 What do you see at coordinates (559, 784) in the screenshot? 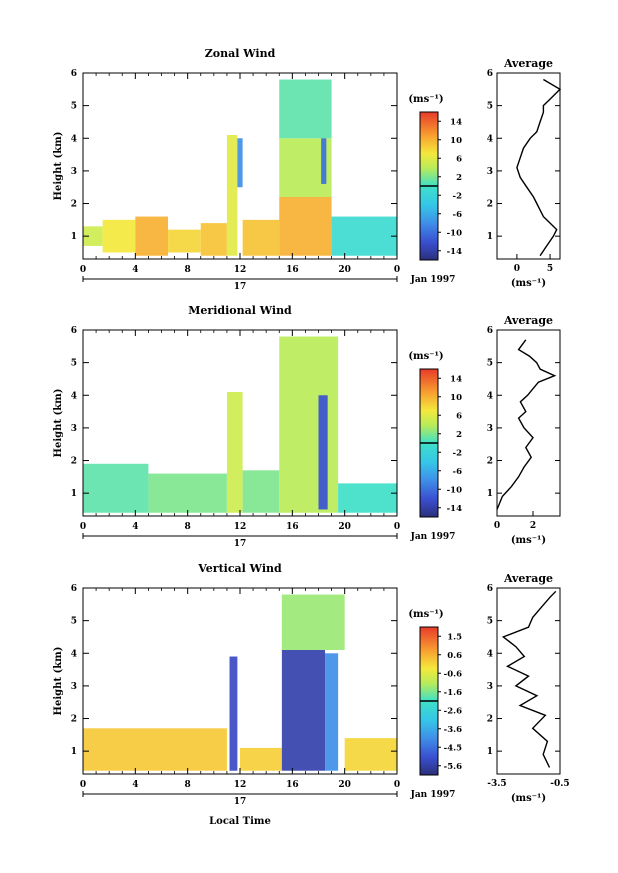
I see `avg-x-tick-label: -0.5` at bounding box center [559, 784].